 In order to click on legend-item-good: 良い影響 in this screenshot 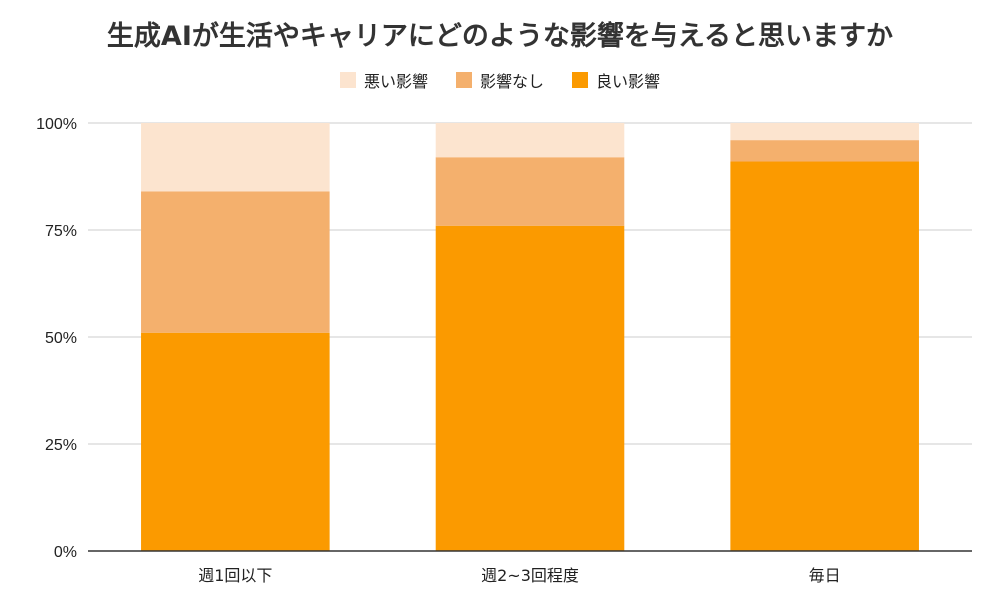, I will do `click(616, 80)`.